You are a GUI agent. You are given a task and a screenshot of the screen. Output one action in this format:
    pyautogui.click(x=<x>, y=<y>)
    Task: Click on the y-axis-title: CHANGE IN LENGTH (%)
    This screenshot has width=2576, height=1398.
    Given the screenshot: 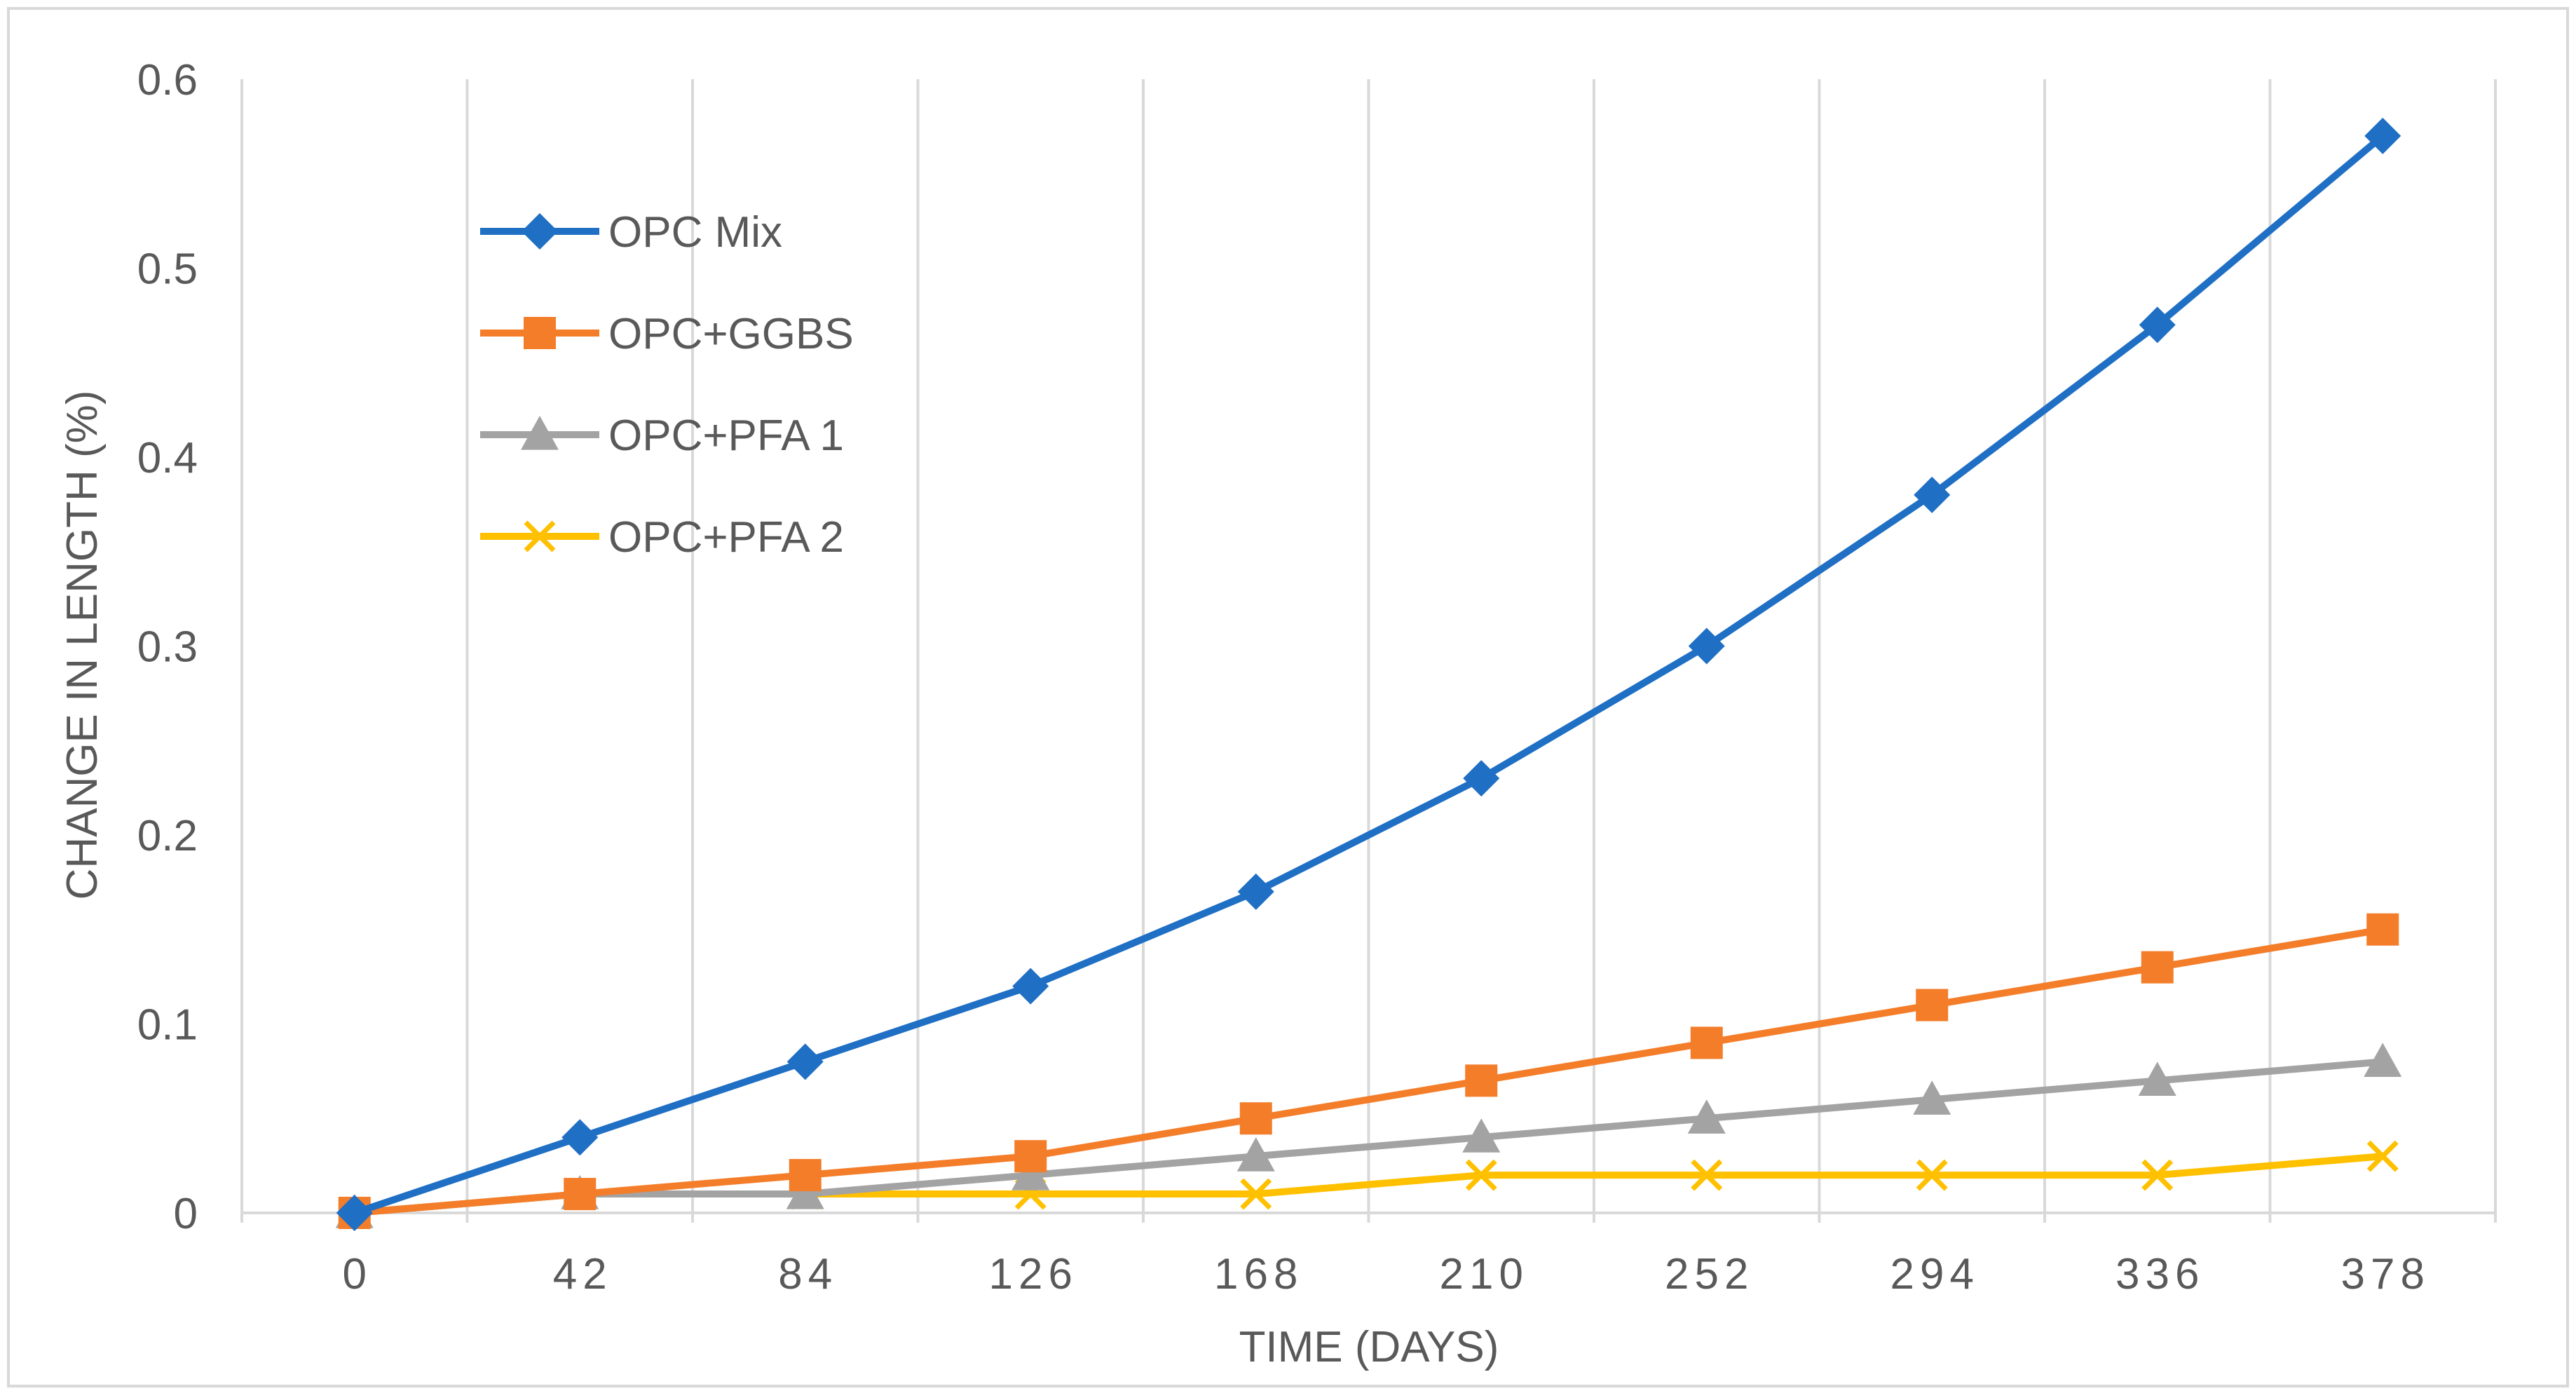 What is the action you would take?
    pyautogui.click(x=82, y=646)
    